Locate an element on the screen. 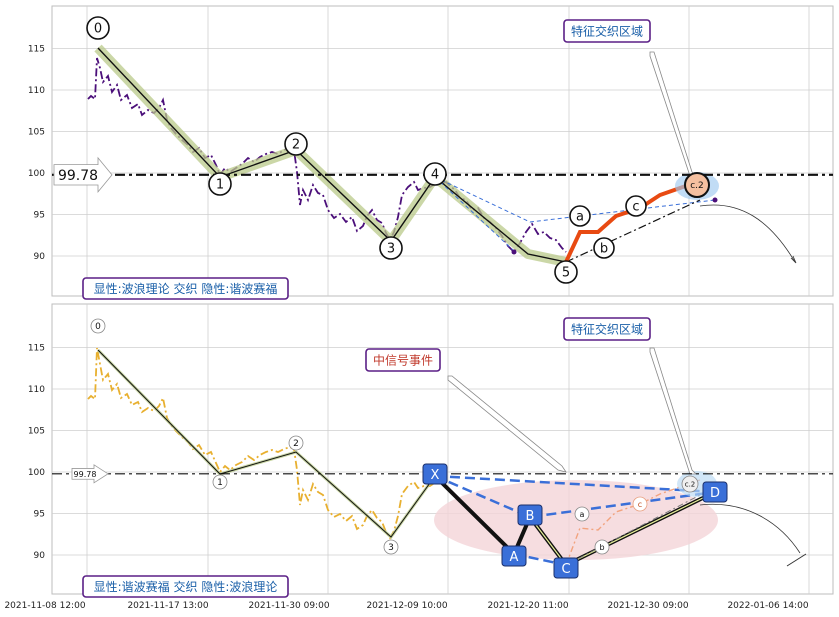 This screenshot has width=839, height=617. annotation-text: 显性:谐波赛福 交织 隐性:波浪理论 is located at coordinates (186, 586).